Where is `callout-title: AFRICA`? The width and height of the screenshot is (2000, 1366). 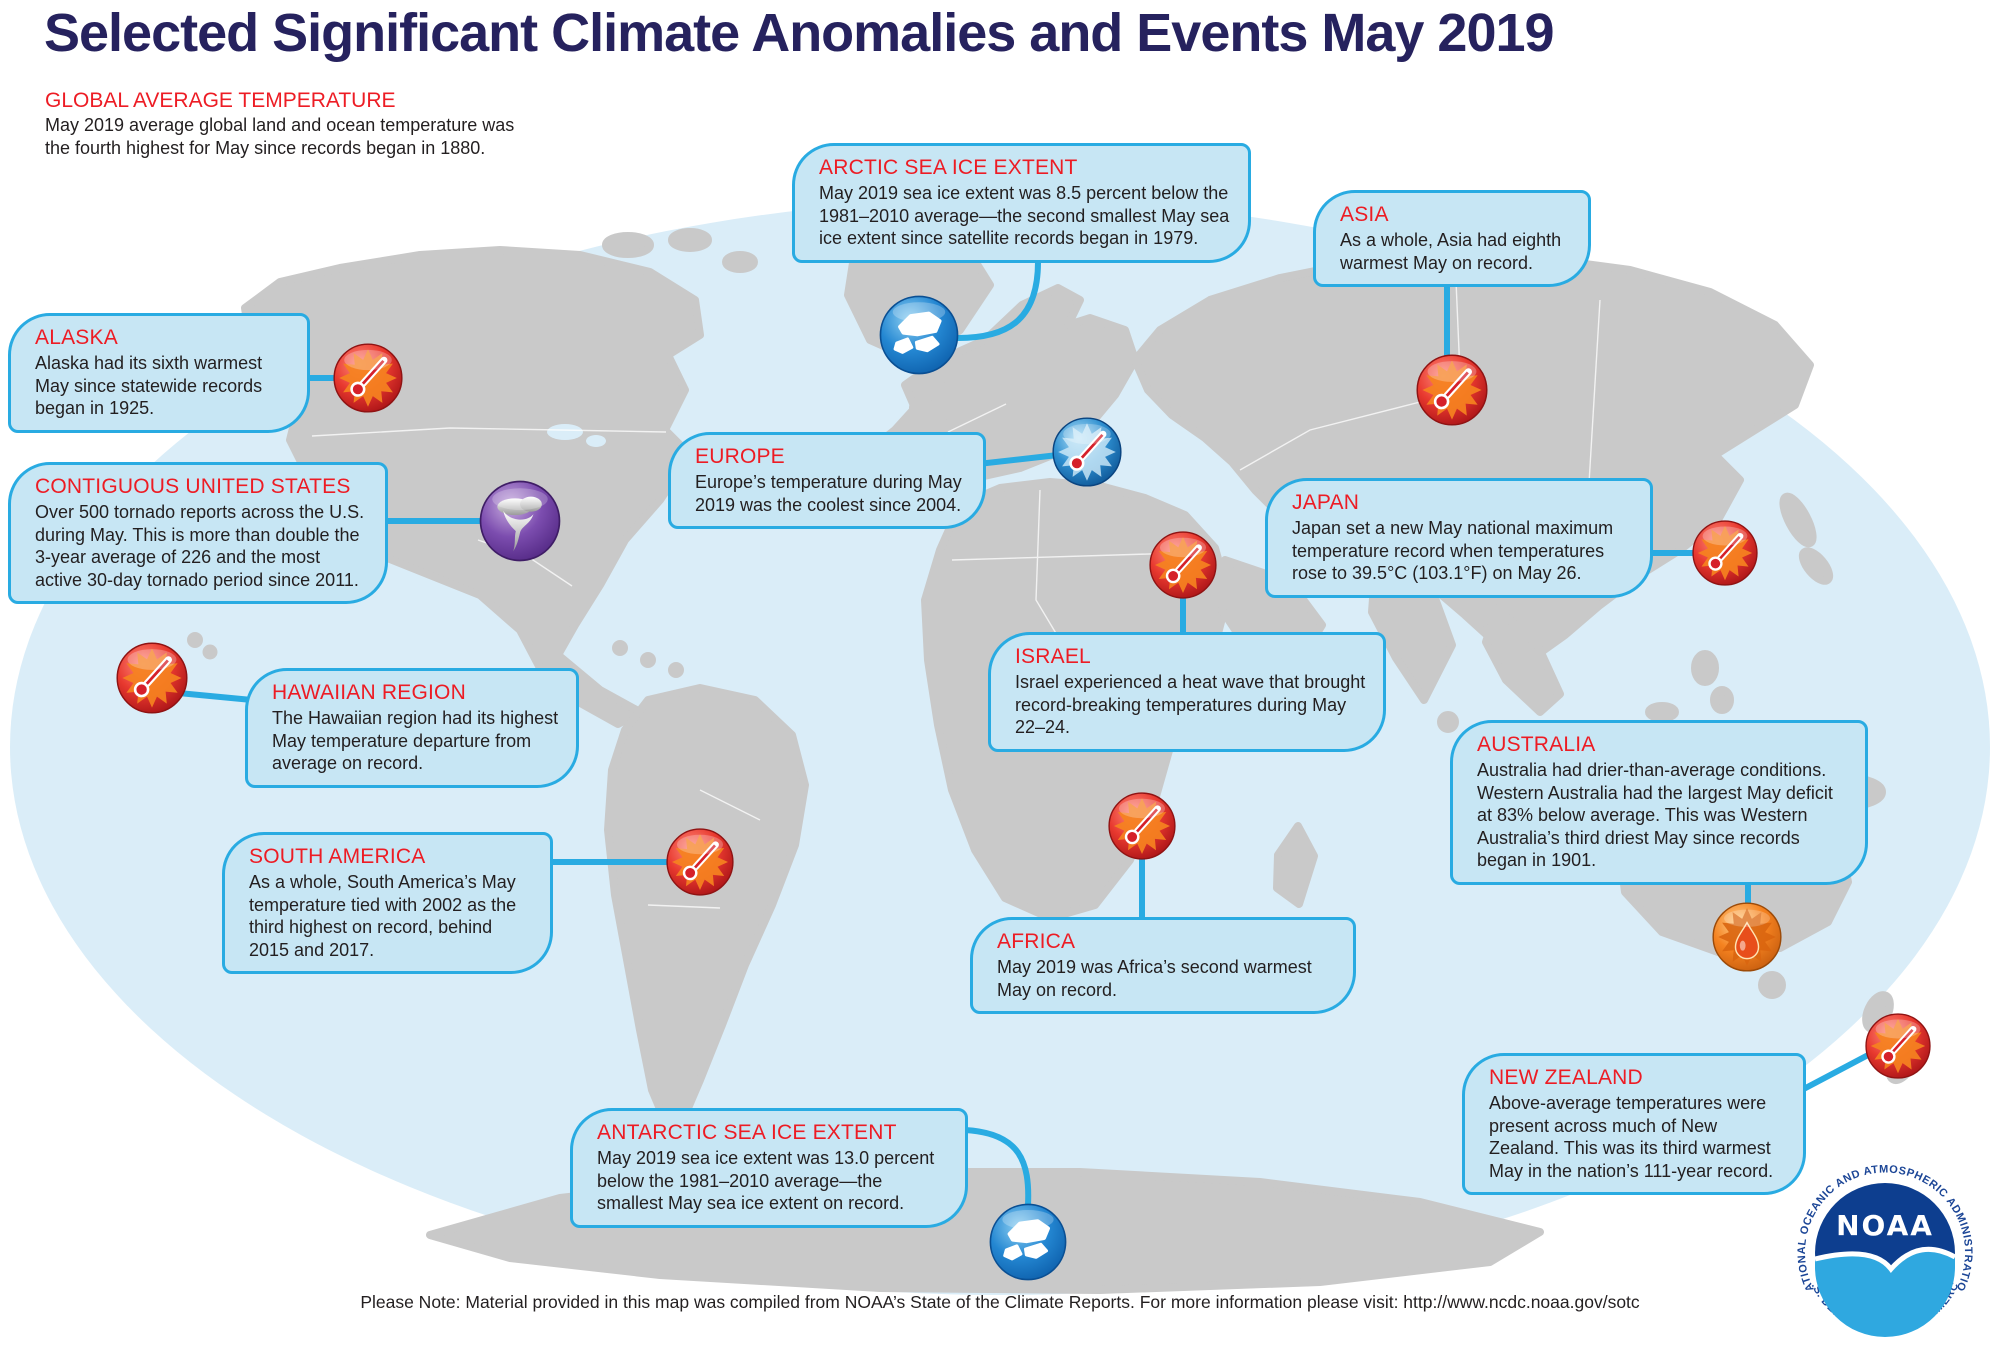
callout-title: AFRICA is located at coordinates (1036, 941).